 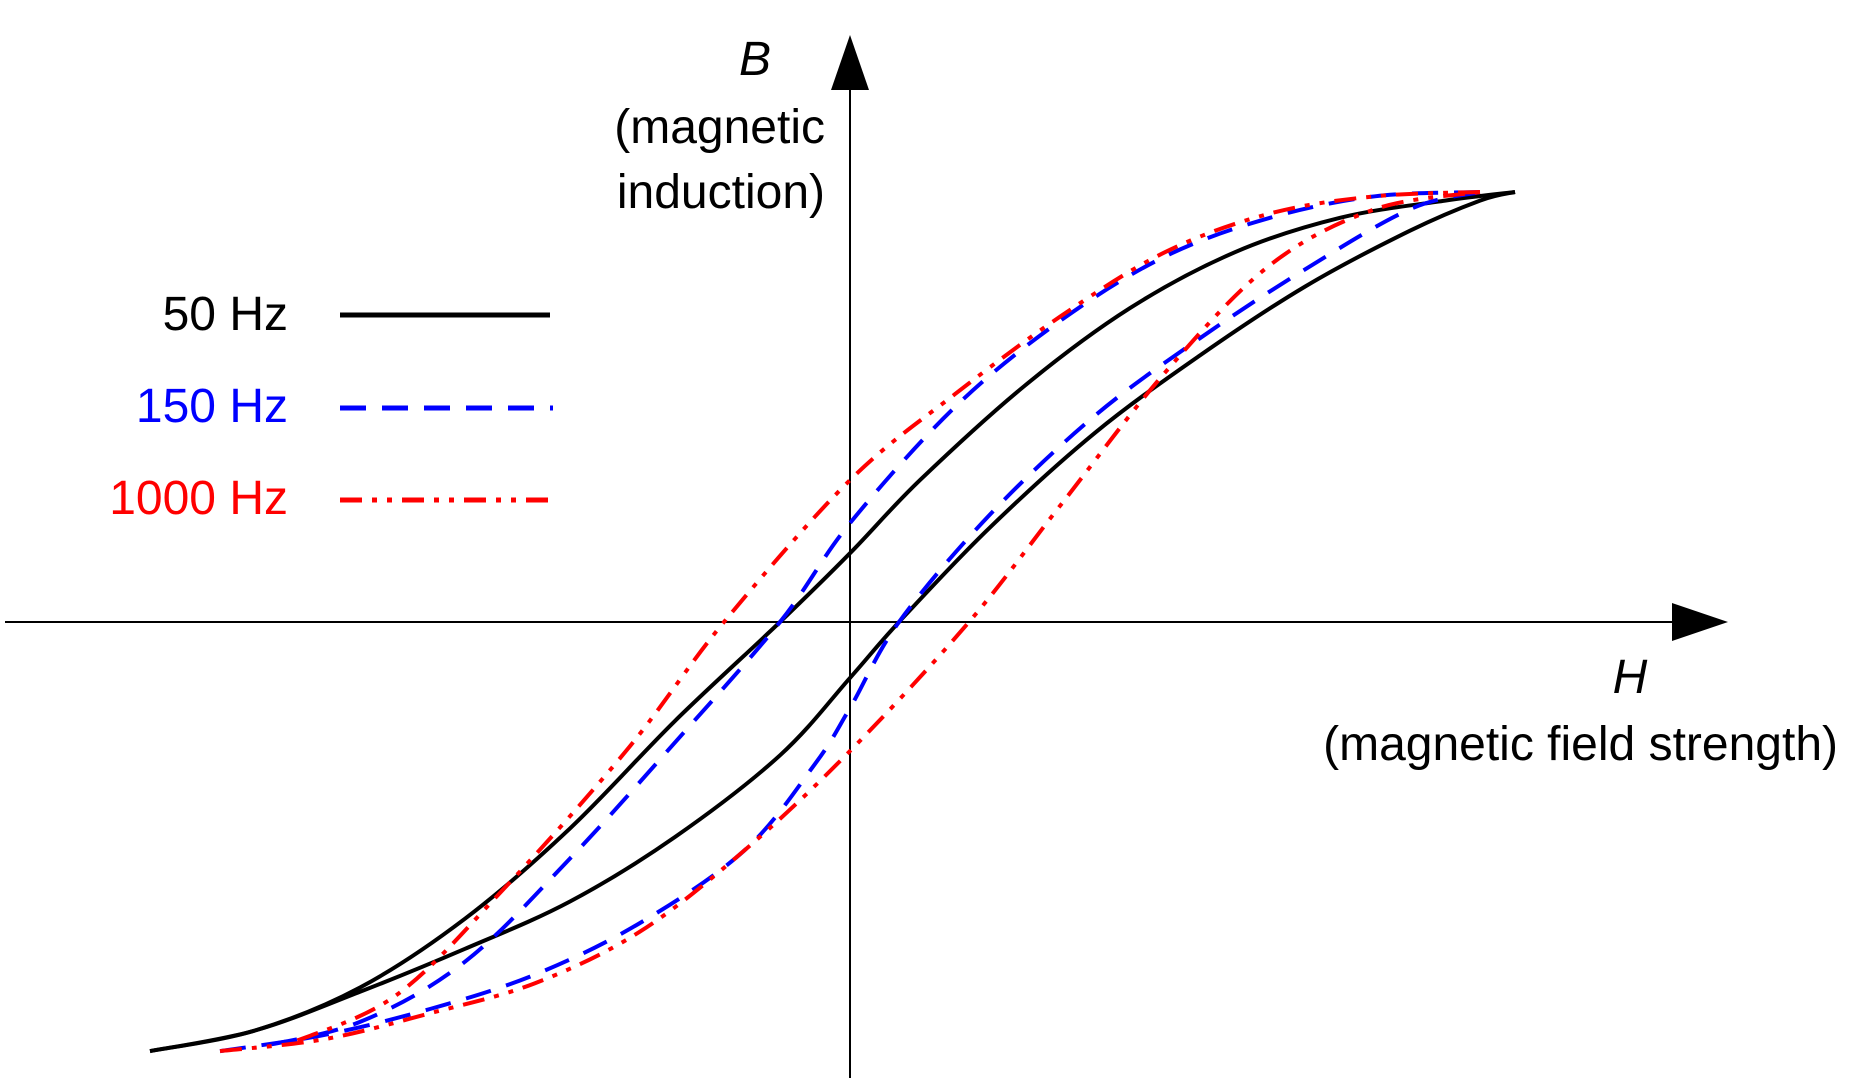 What do you see at coordinates (198, 498) in the screenshot?
I see `legend-label-1000hz: 1000 Hz` at bounding box center [198, 498].